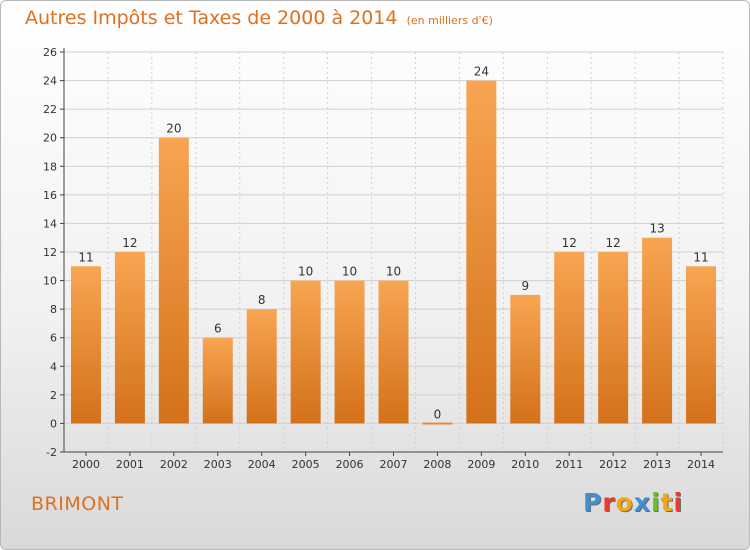  Describe the element at coordinates (50, 281) in the screenshot. I see `y-tick-label: 10` at that location.